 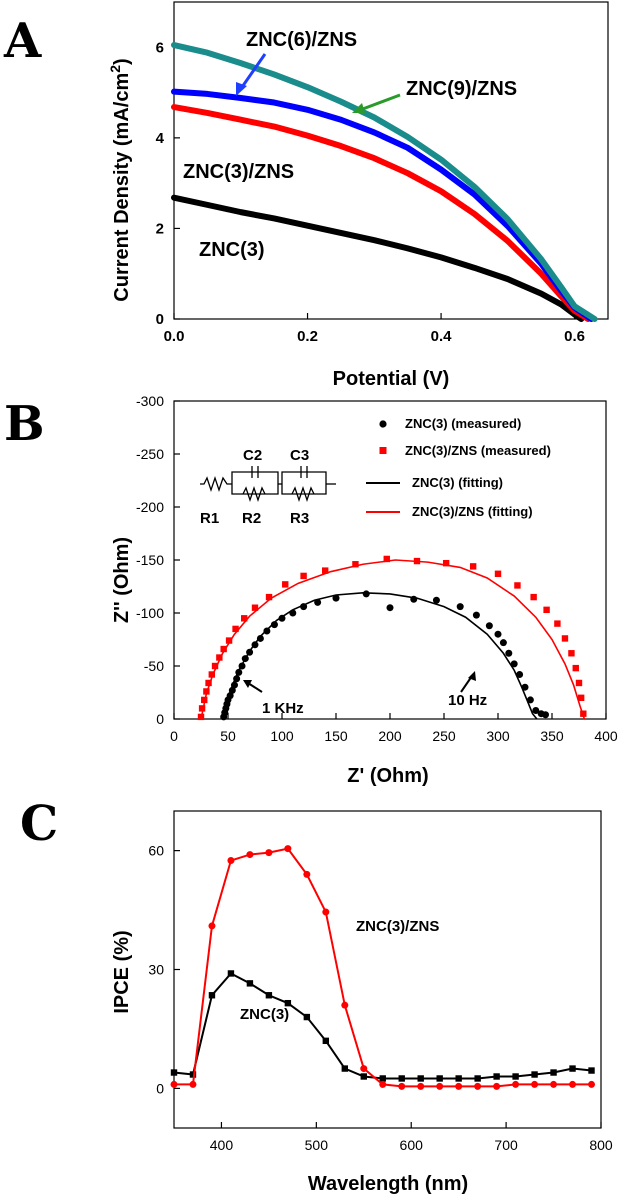 I want to click on panel-b-ytick-label: -100, so click(x=150, y=613).